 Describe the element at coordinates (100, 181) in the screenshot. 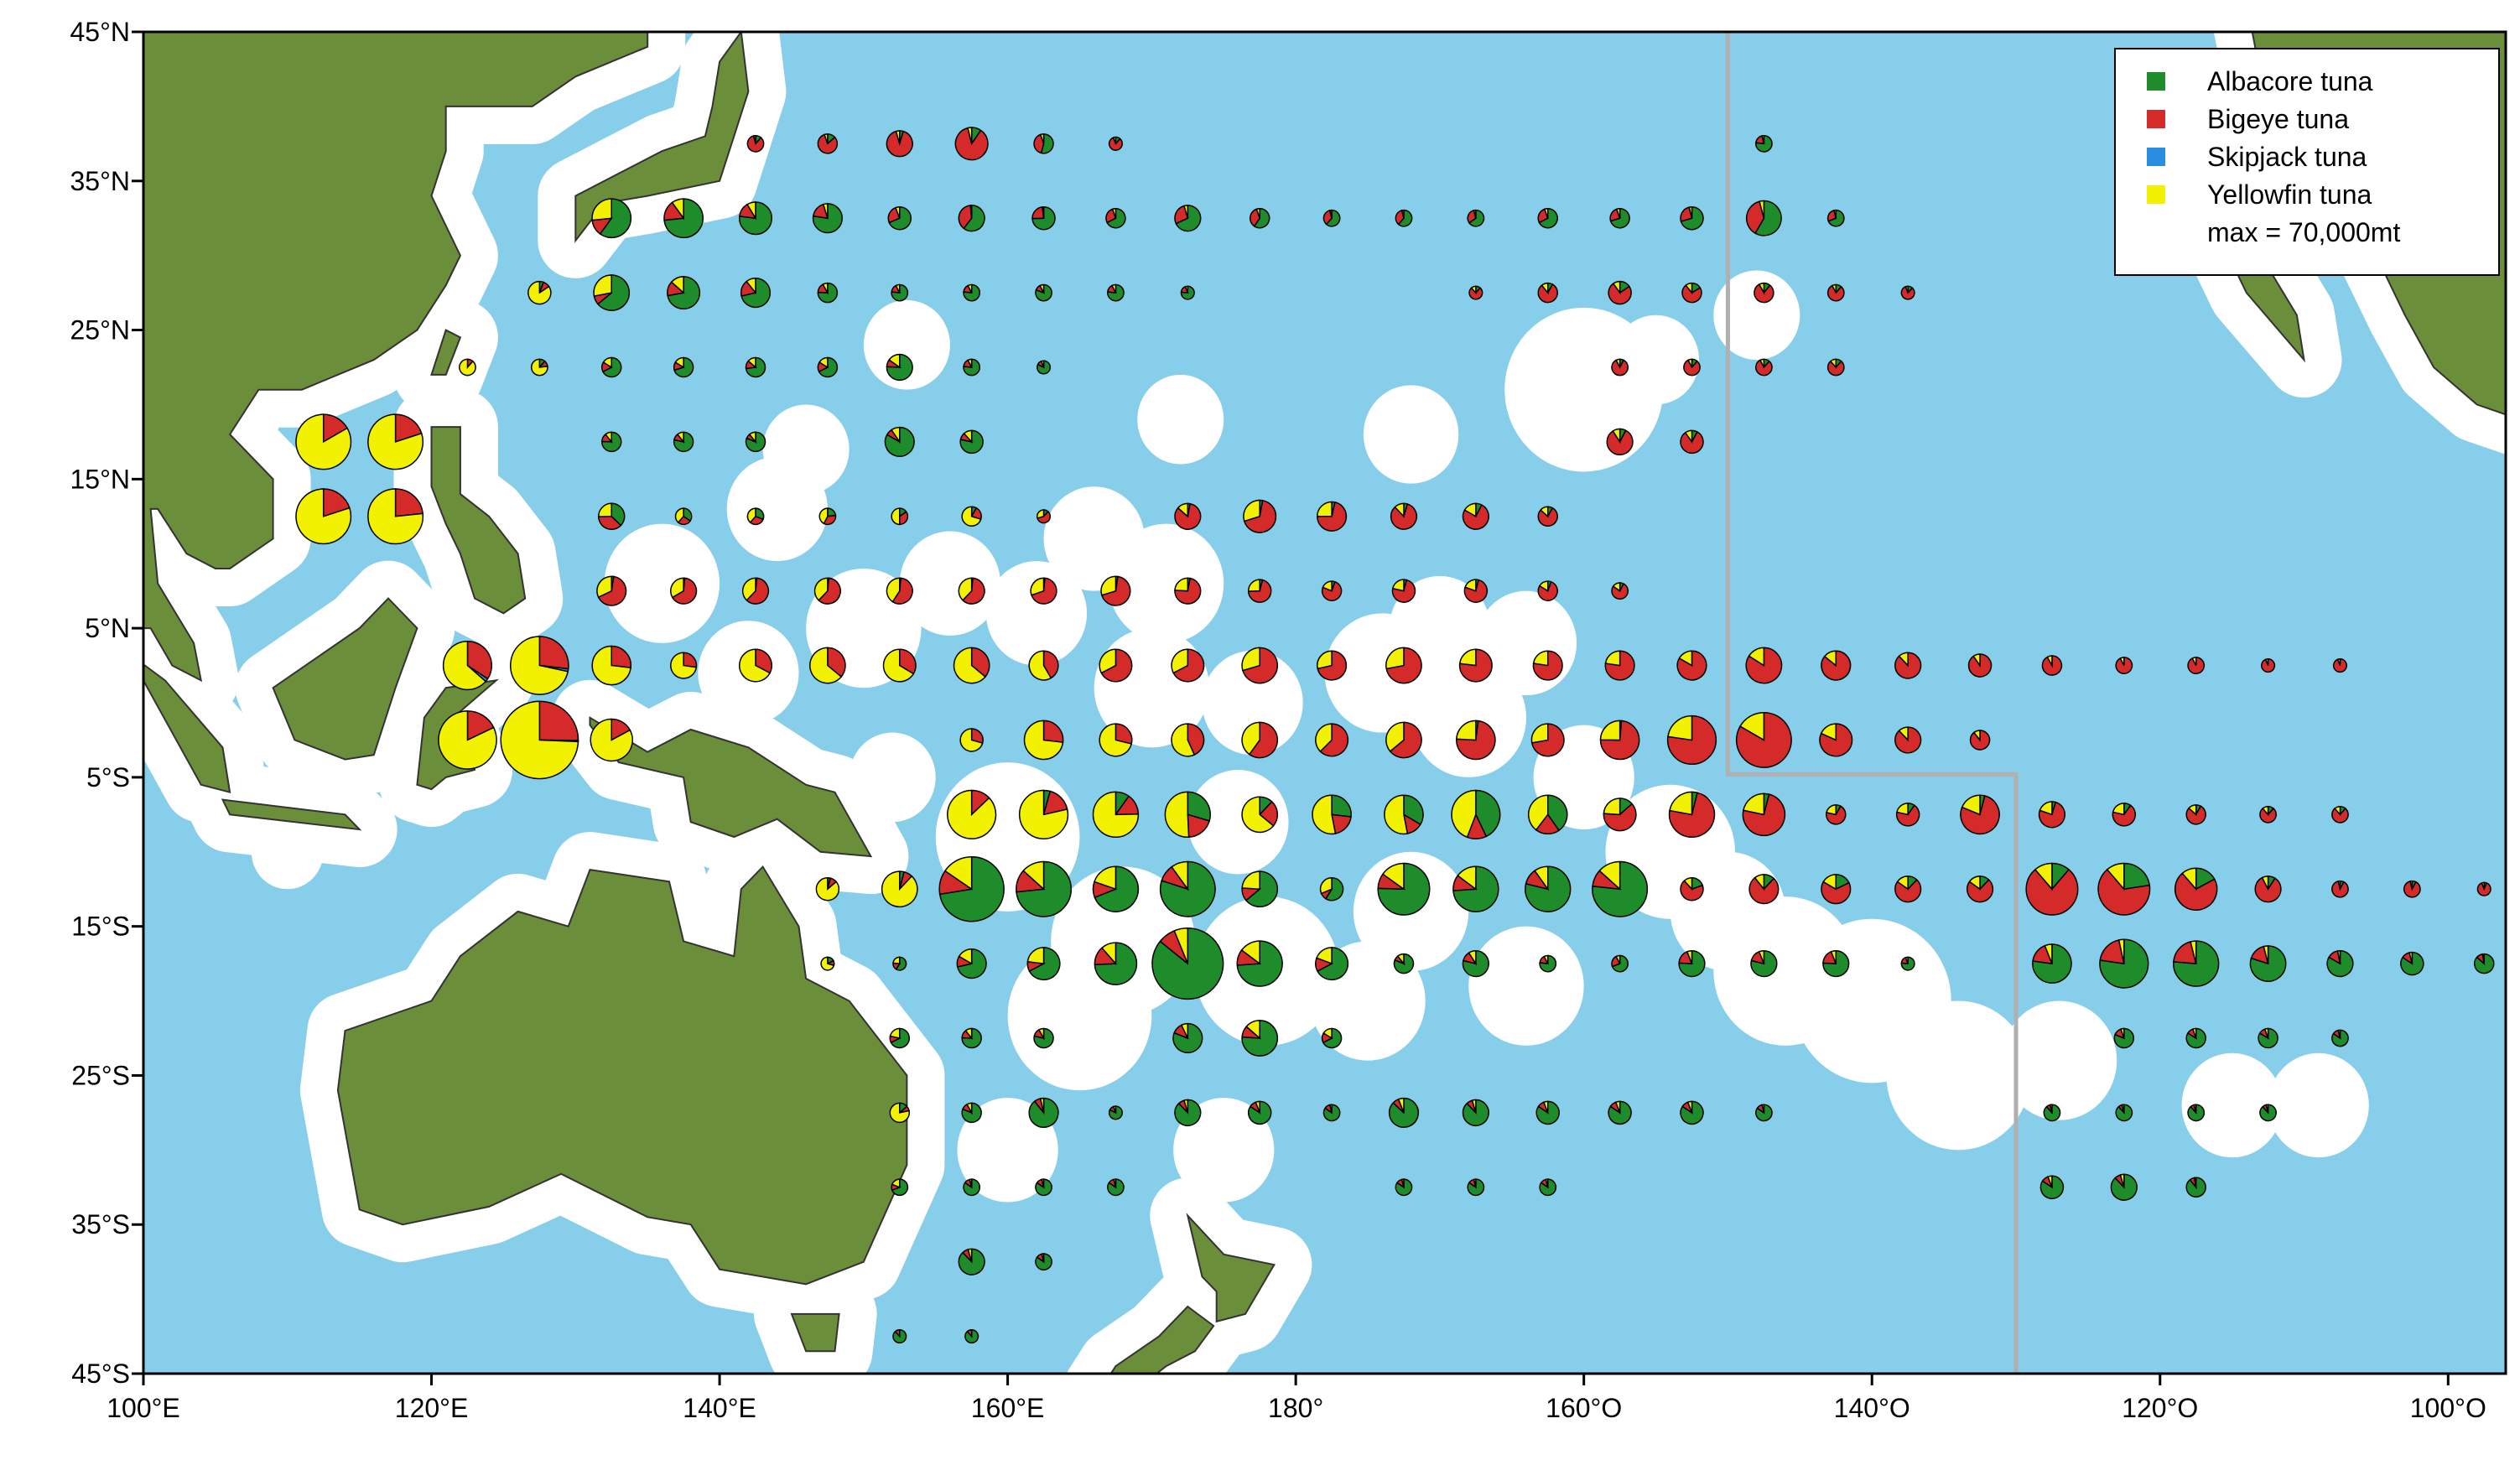

I see `y-tick-label: 35°N` at that location.